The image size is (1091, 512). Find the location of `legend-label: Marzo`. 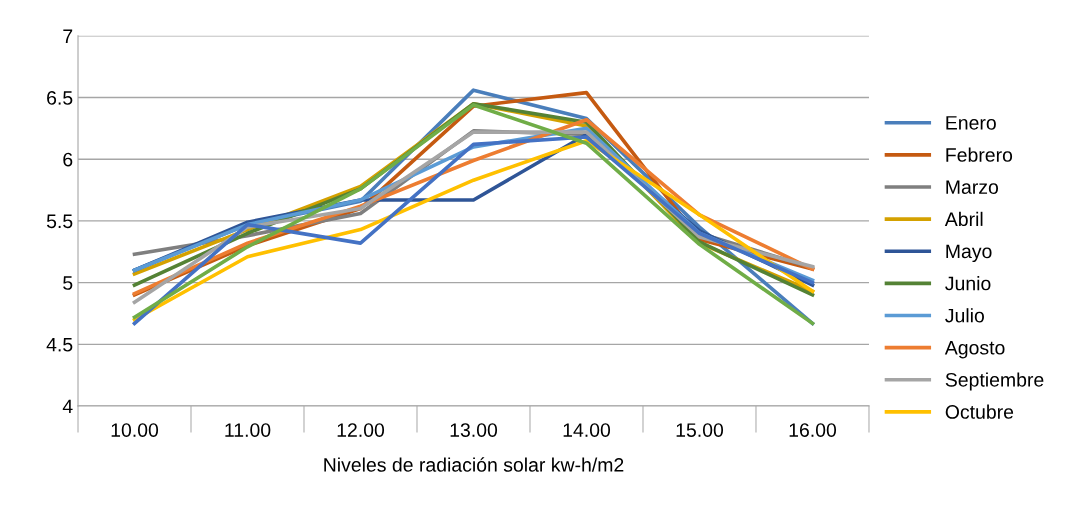

legend-label: Marzo is located at coordinates (972, 187).